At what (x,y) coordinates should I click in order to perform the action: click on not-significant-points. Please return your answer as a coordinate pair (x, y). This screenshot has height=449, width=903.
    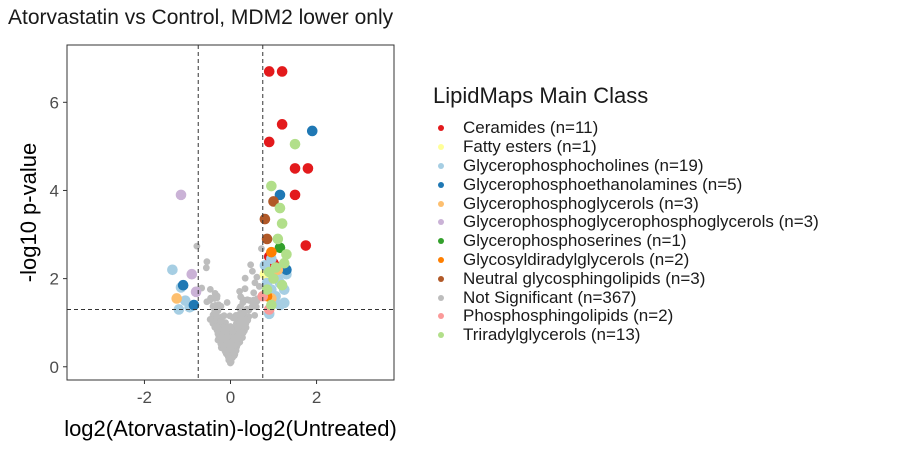
    Looking at the image, I should click on (229, 304).